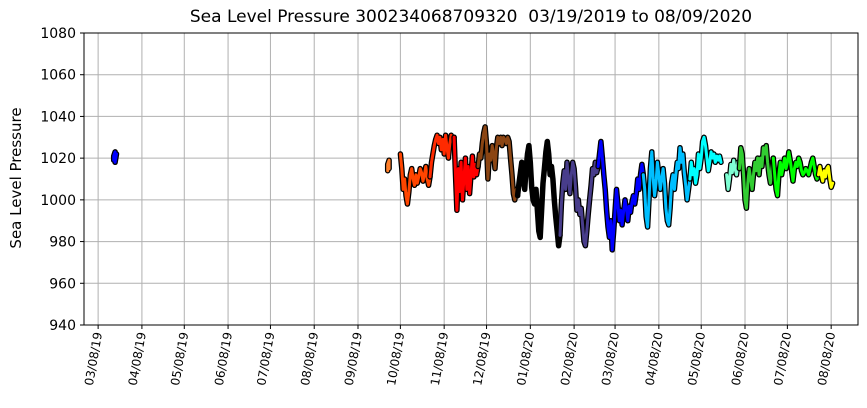 Image resolution: width=867 pixels, height=408 pixels. I want to click on series-7-line, so click(579, 204).